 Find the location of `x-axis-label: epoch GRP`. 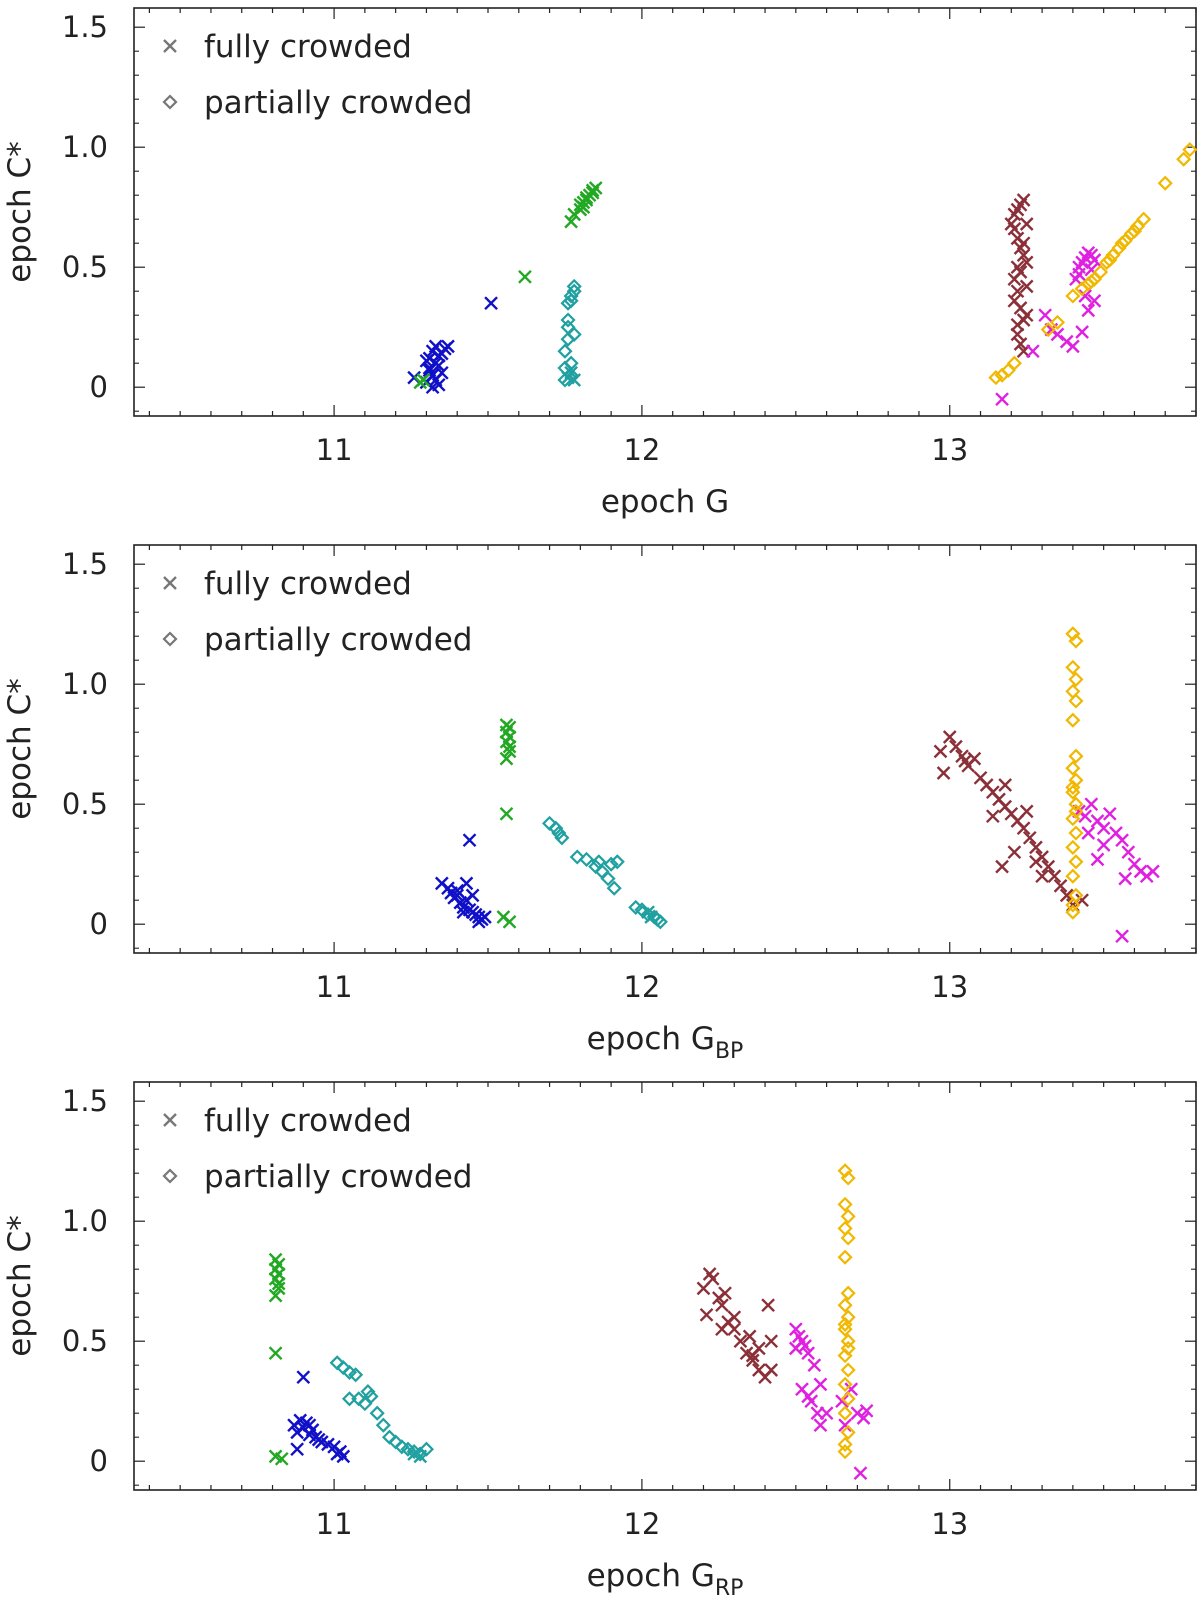

x-axis-label: epoch GRP is located at coordinates (665, 1579).